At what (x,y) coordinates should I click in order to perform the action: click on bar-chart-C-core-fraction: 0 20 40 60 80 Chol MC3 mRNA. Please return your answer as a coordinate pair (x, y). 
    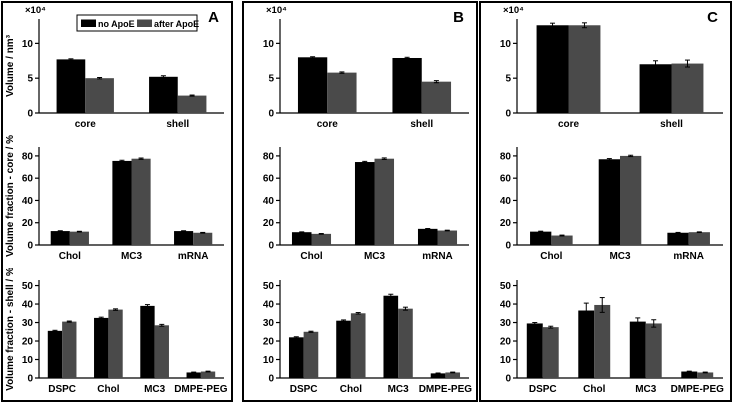
    Looking at the image, I should click on (611, 204).